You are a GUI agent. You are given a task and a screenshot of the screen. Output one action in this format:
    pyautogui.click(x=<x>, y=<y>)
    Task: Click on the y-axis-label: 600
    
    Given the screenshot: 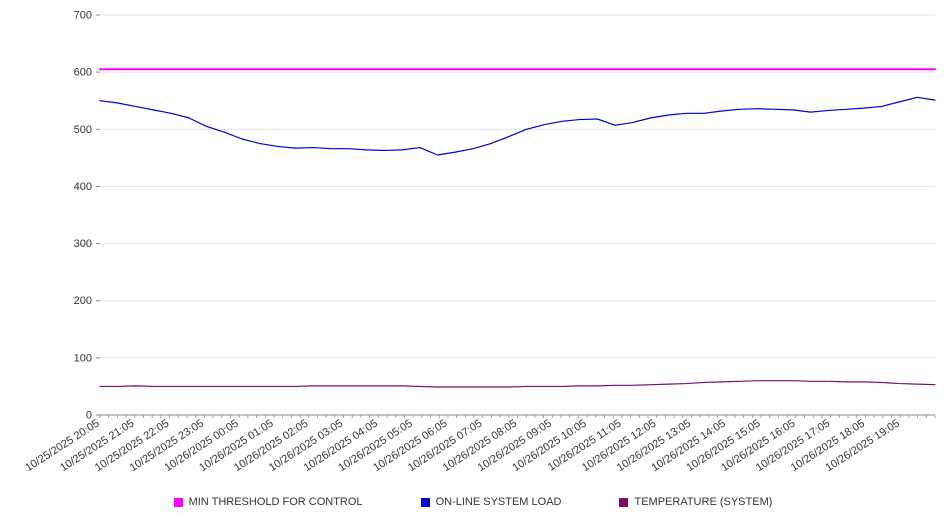 What is the action you would take?
    pyautogui.click(x=83, y=73)
    